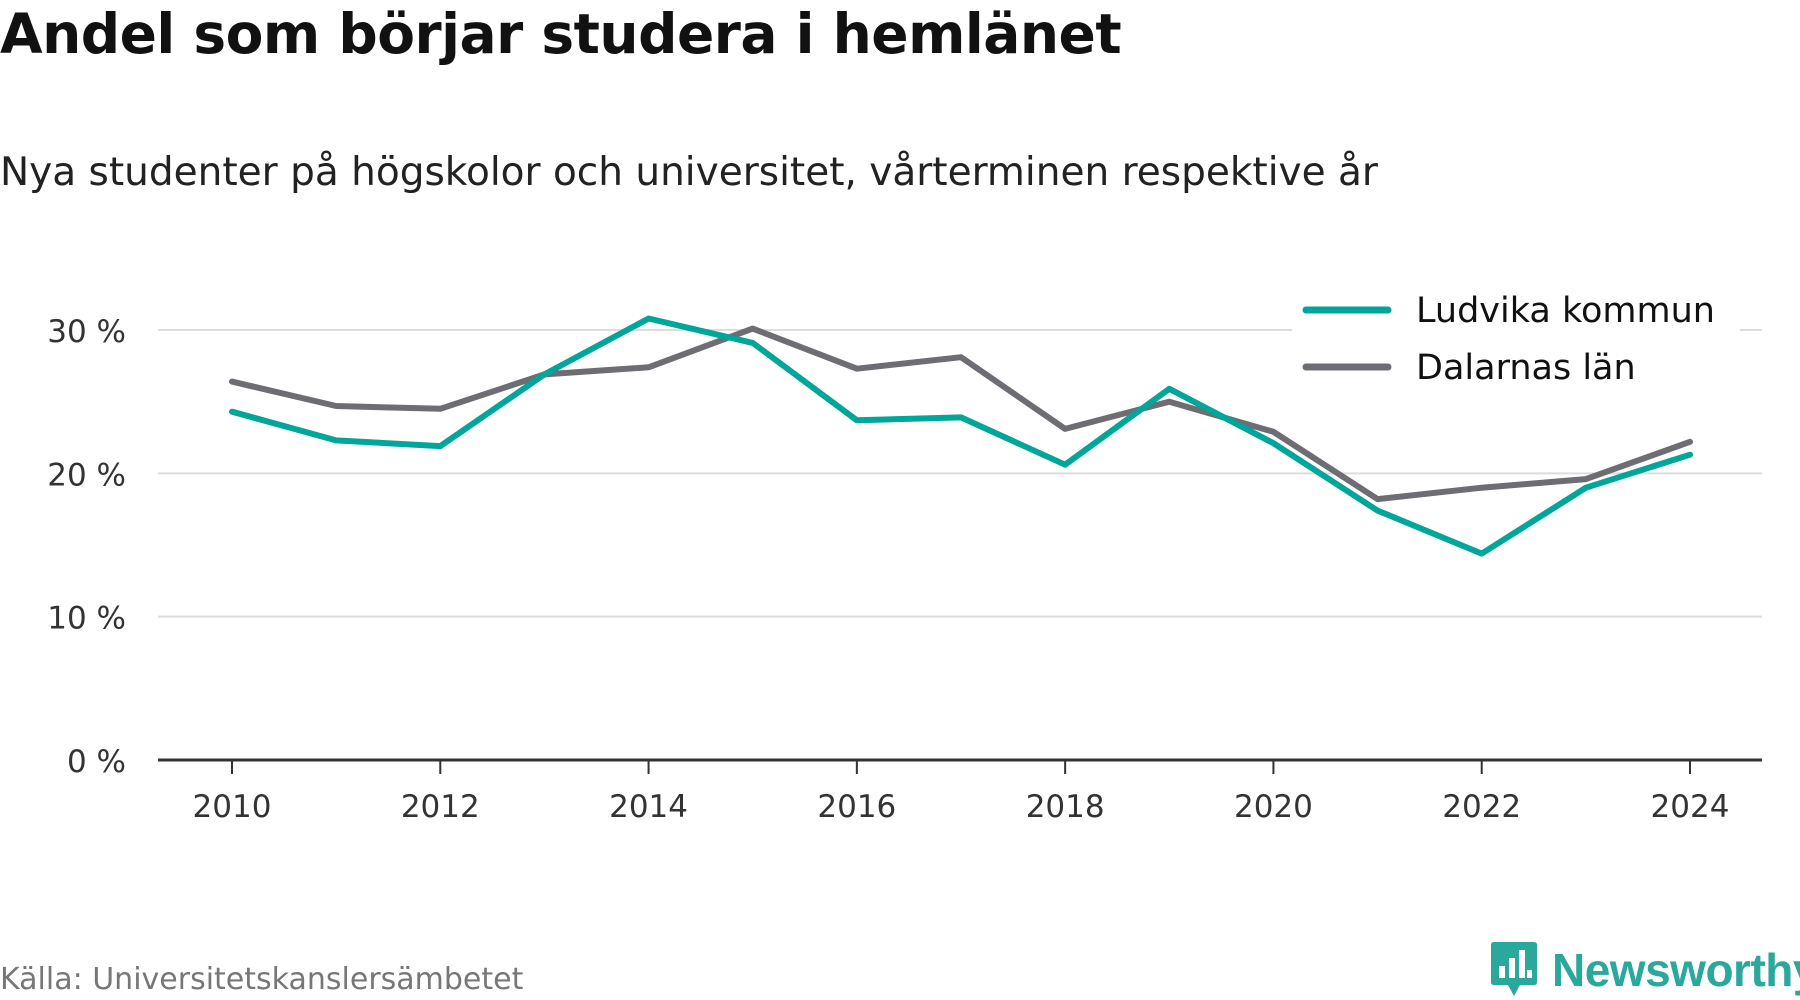  I want to click on page-title: Andel som börjar studera i hemlänet, so click(561, 34).